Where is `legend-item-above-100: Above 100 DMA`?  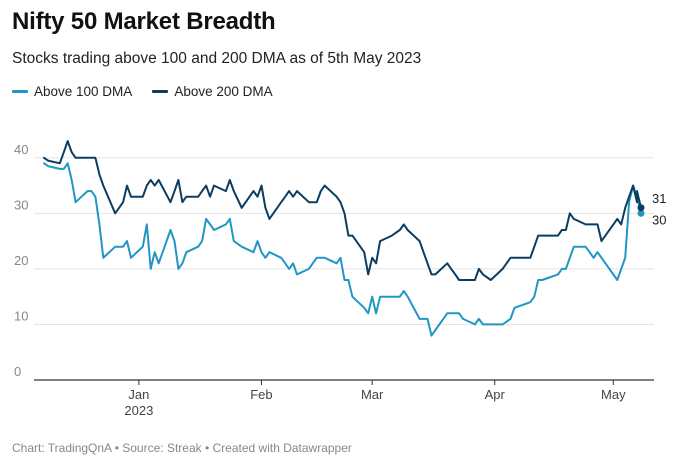
legend-item-above-100: Above 100 DMA is located at coordinates (72, 91).